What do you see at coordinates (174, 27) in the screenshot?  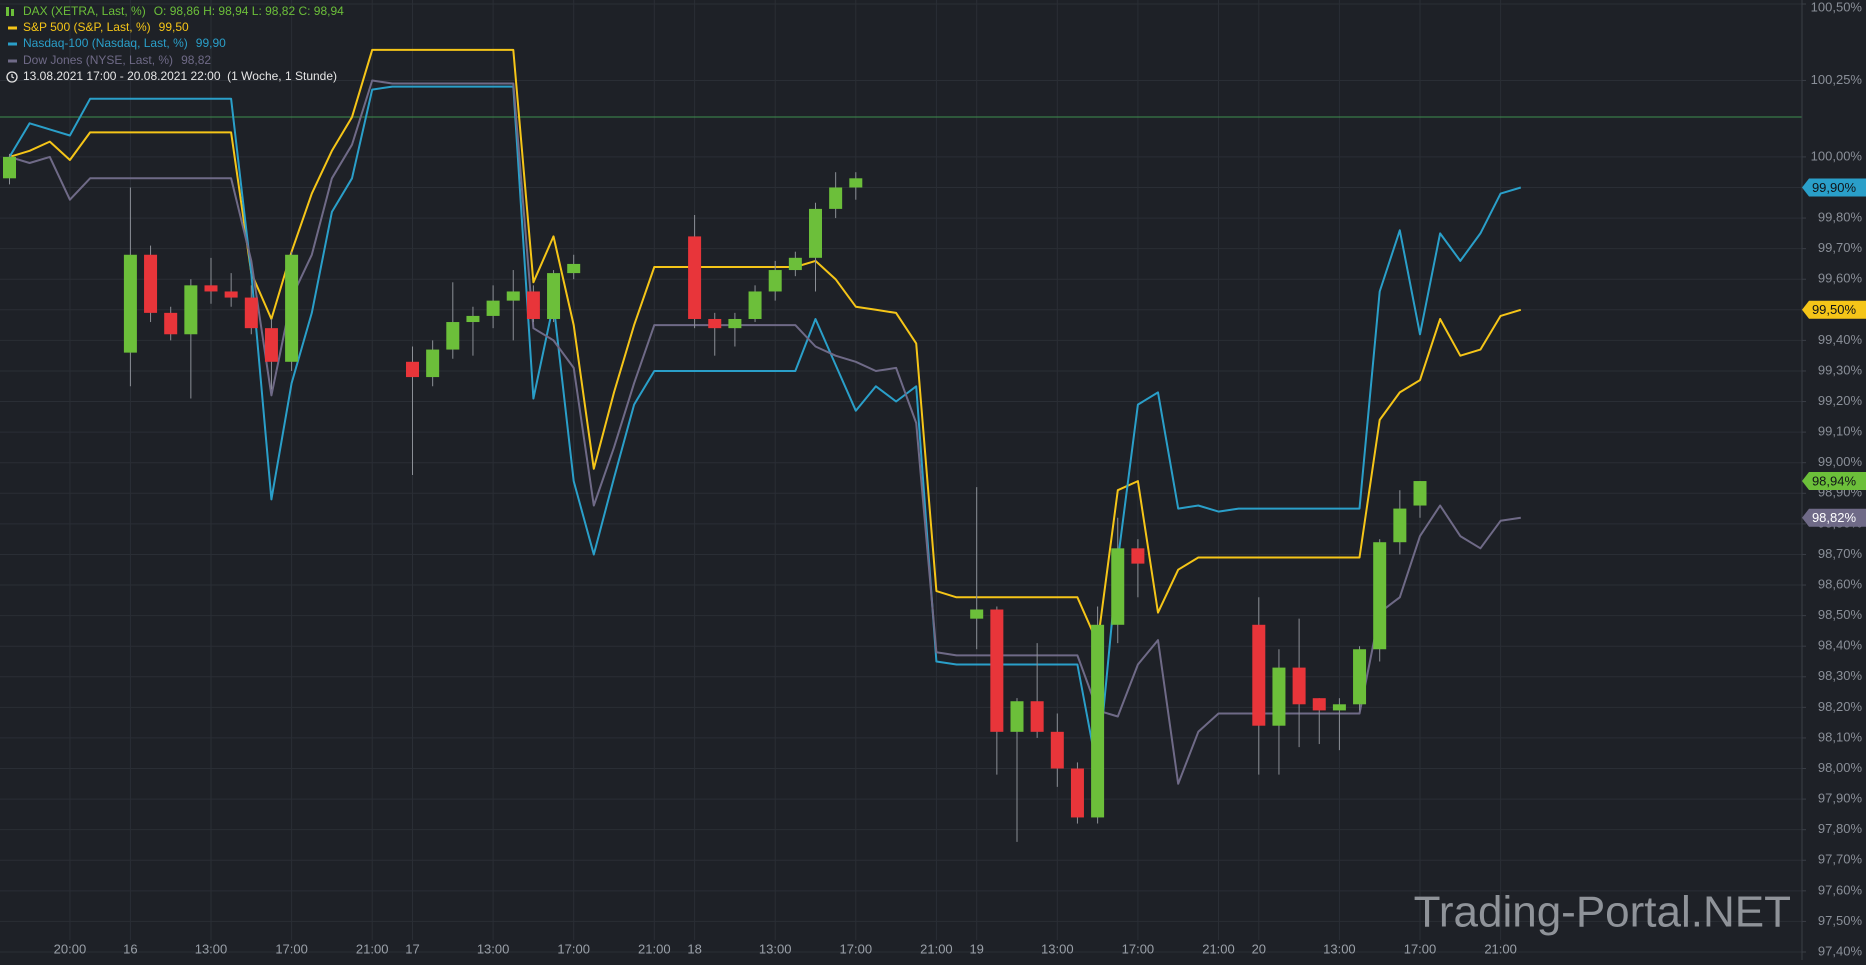 I see `legend-value: 99,50` at bounding box center [174, 27].